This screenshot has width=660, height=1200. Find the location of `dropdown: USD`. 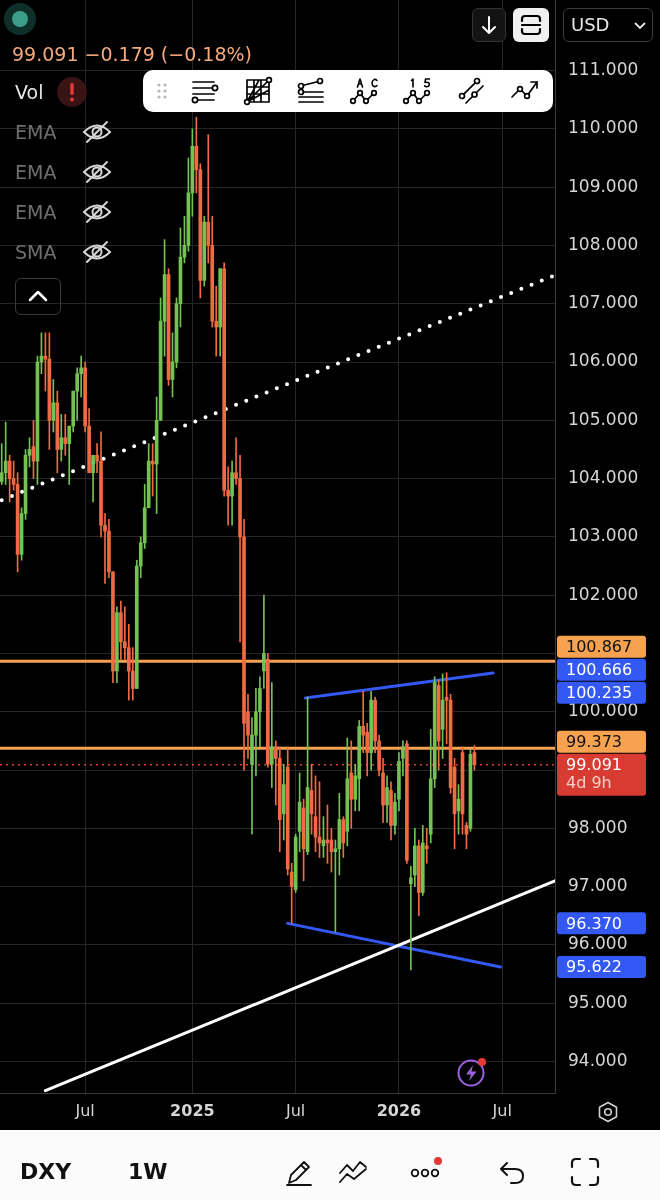

dropdown: USD is located at coordinates (608, 25).